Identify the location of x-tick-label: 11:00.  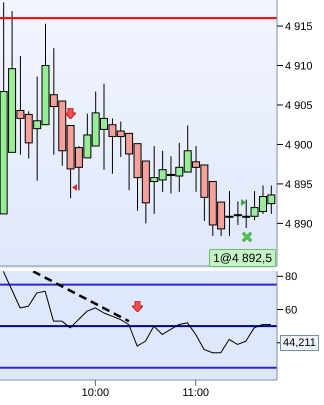
(196, 392).